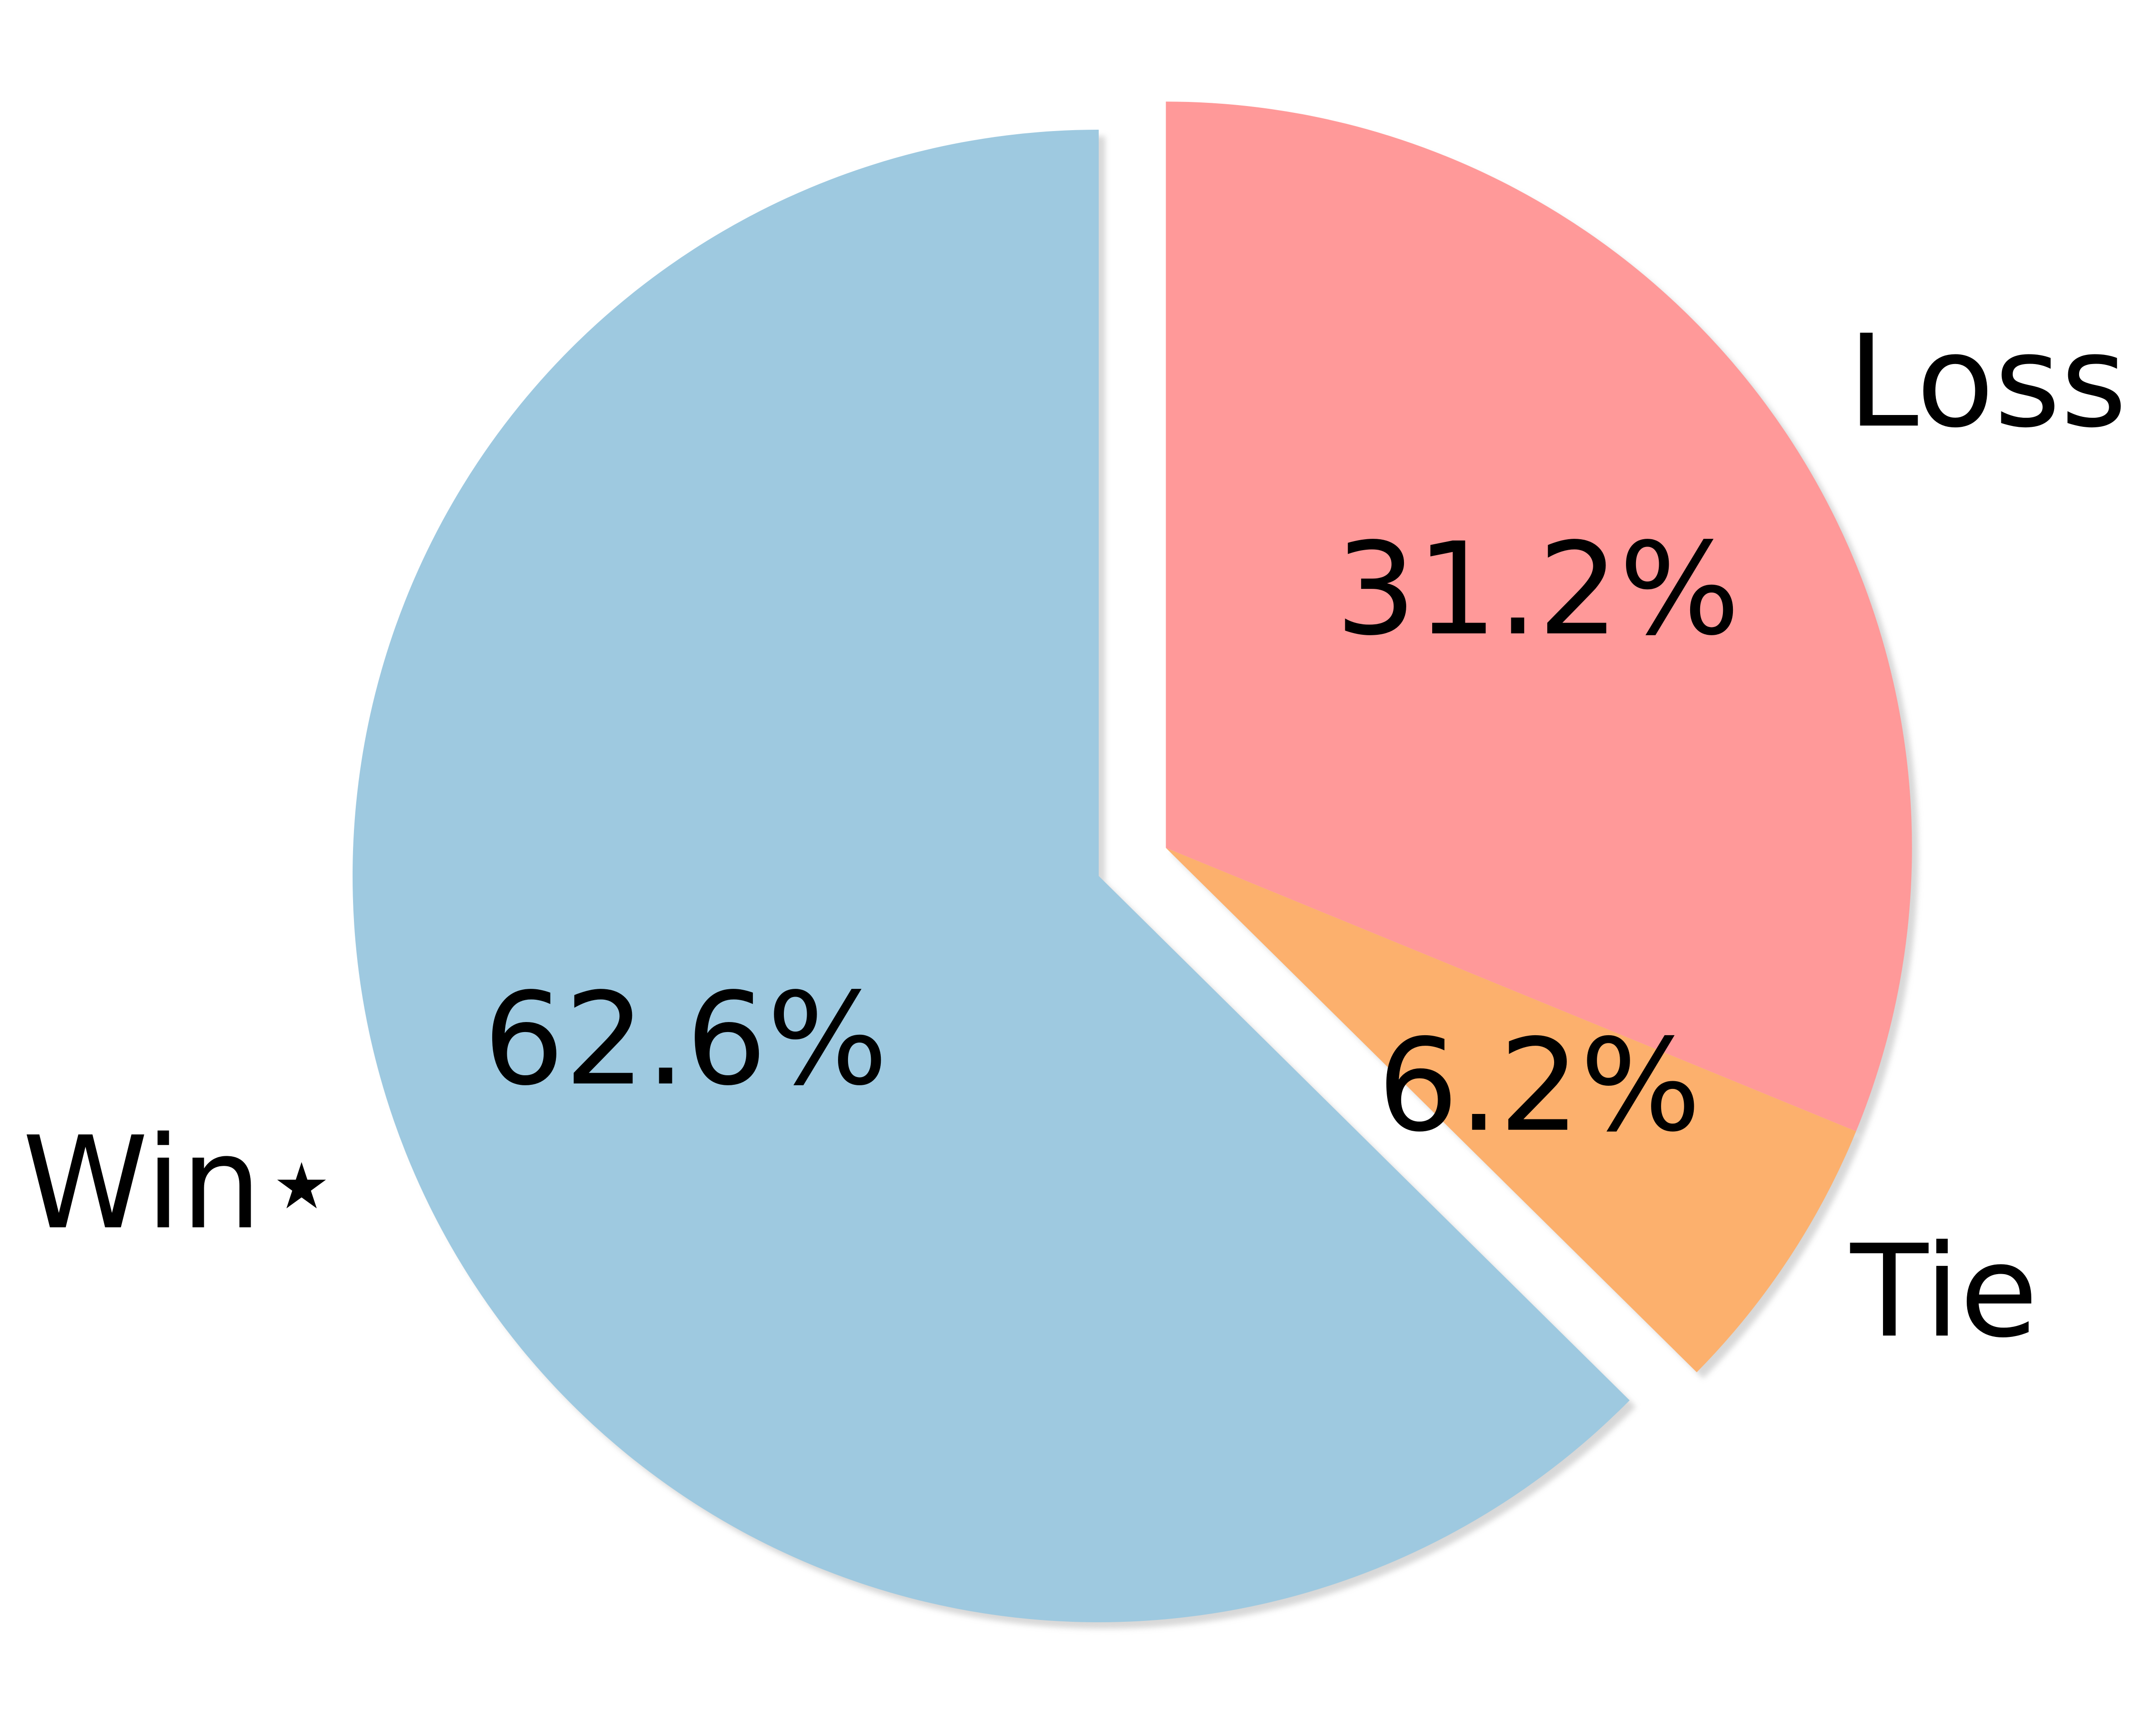 Image resolution: width=2156 pixels, height=1736 pixels. What do you see at coordinates (1943, 1292) in the screenshot?
I see `slice-label-tie: Tie` at bounding box center [1943, 1292].